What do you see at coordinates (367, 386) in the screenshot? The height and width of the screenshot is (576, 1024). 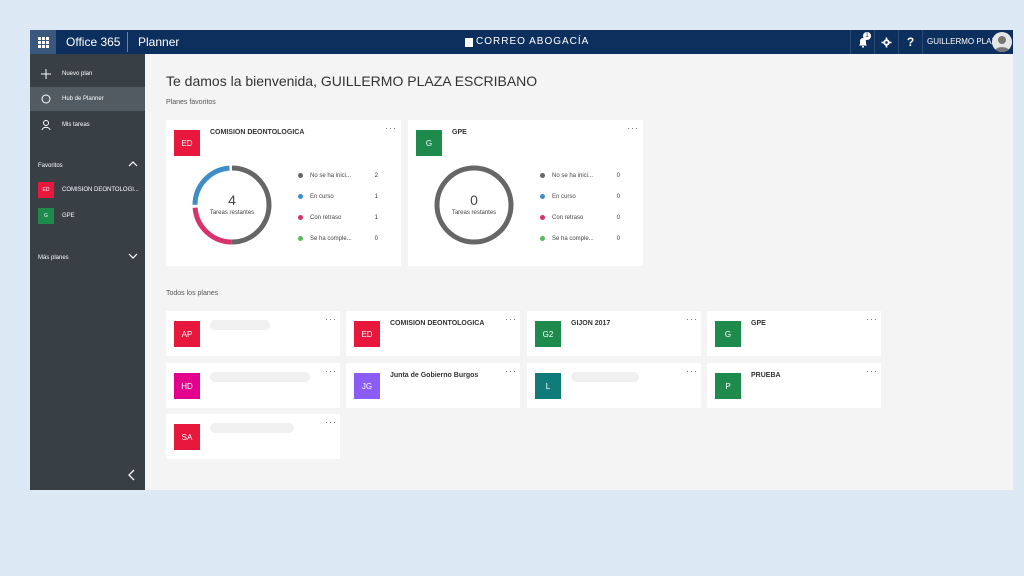 I see `plan-badge: JG` at bounding box center [367, 386].